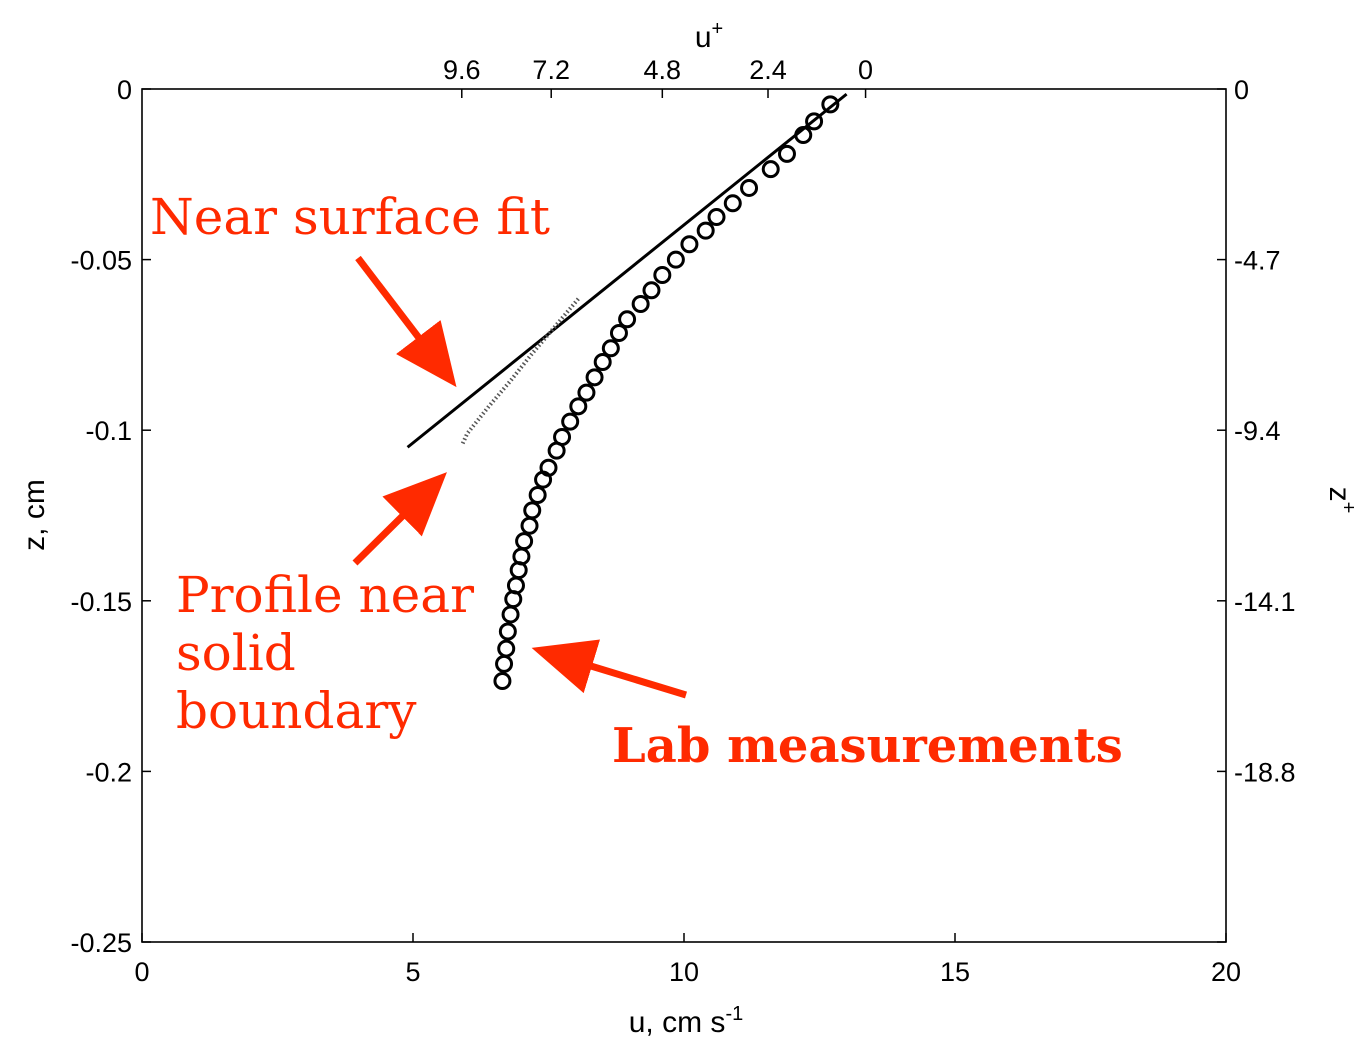 This screenshot has height=1042, width=1357. Describe the element at coordinates (551, 70) in the screenshot. I see `top-tick-label: 7.2` at that location.